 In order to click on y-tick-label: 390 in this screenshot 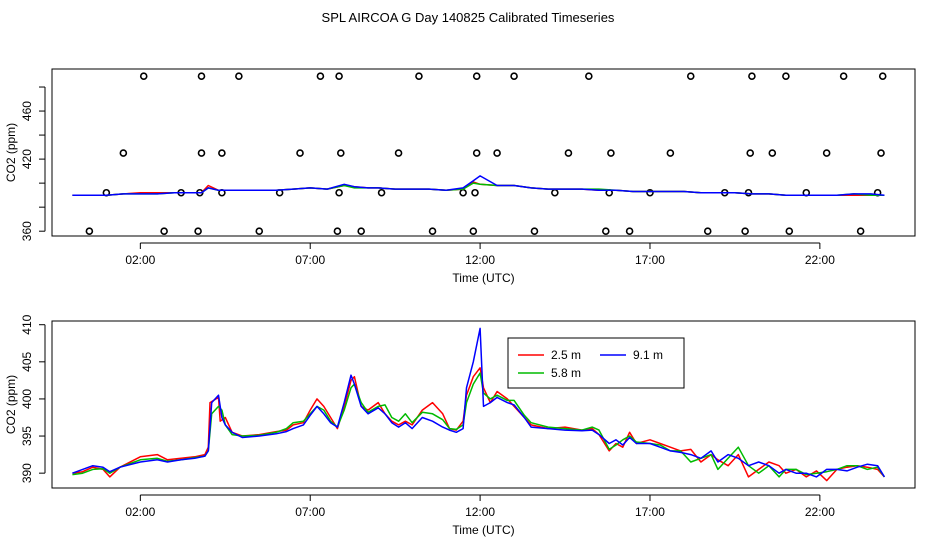, I will do `click(27, 473)`.